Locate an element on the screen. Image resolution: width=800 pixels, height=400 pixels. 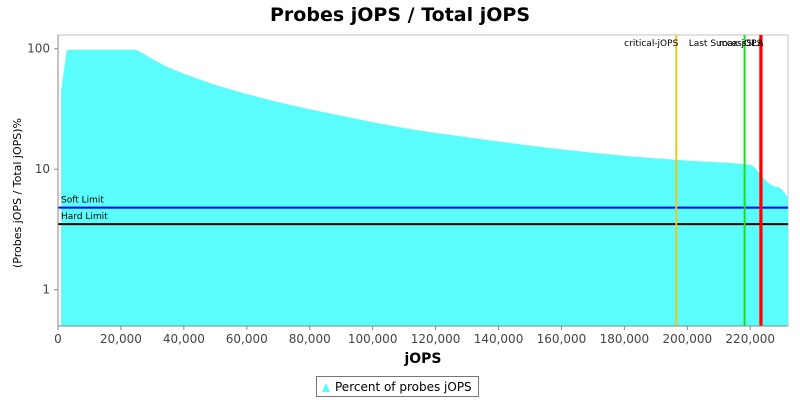
x-tick-label-10: 200,000 is located at coordinates (687, 339).